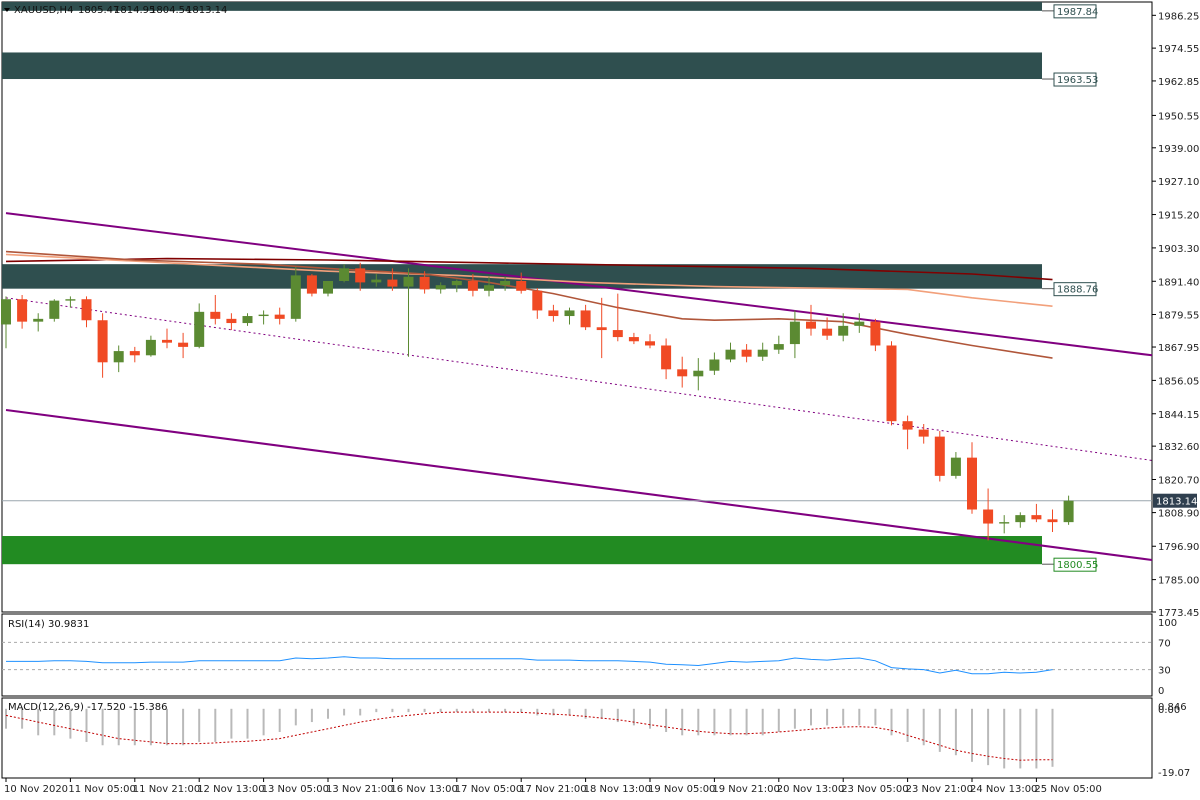  I want to click on x-tick-label: 16 Nov 13:00, so click(423, 789).